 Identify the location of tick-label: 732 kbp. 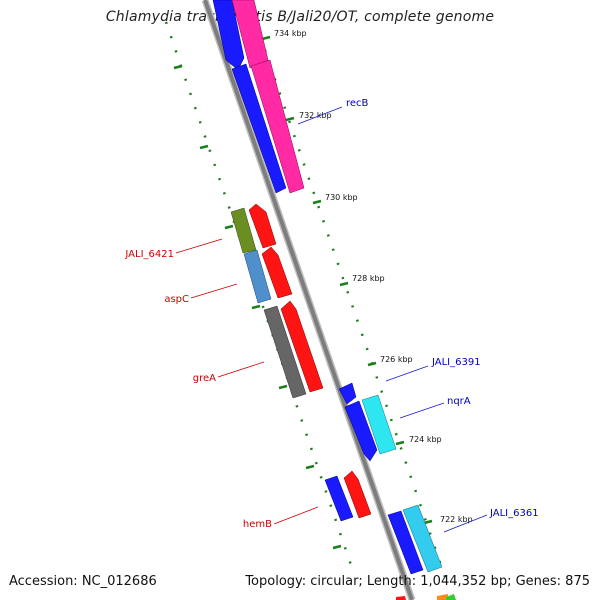
(315, 115).